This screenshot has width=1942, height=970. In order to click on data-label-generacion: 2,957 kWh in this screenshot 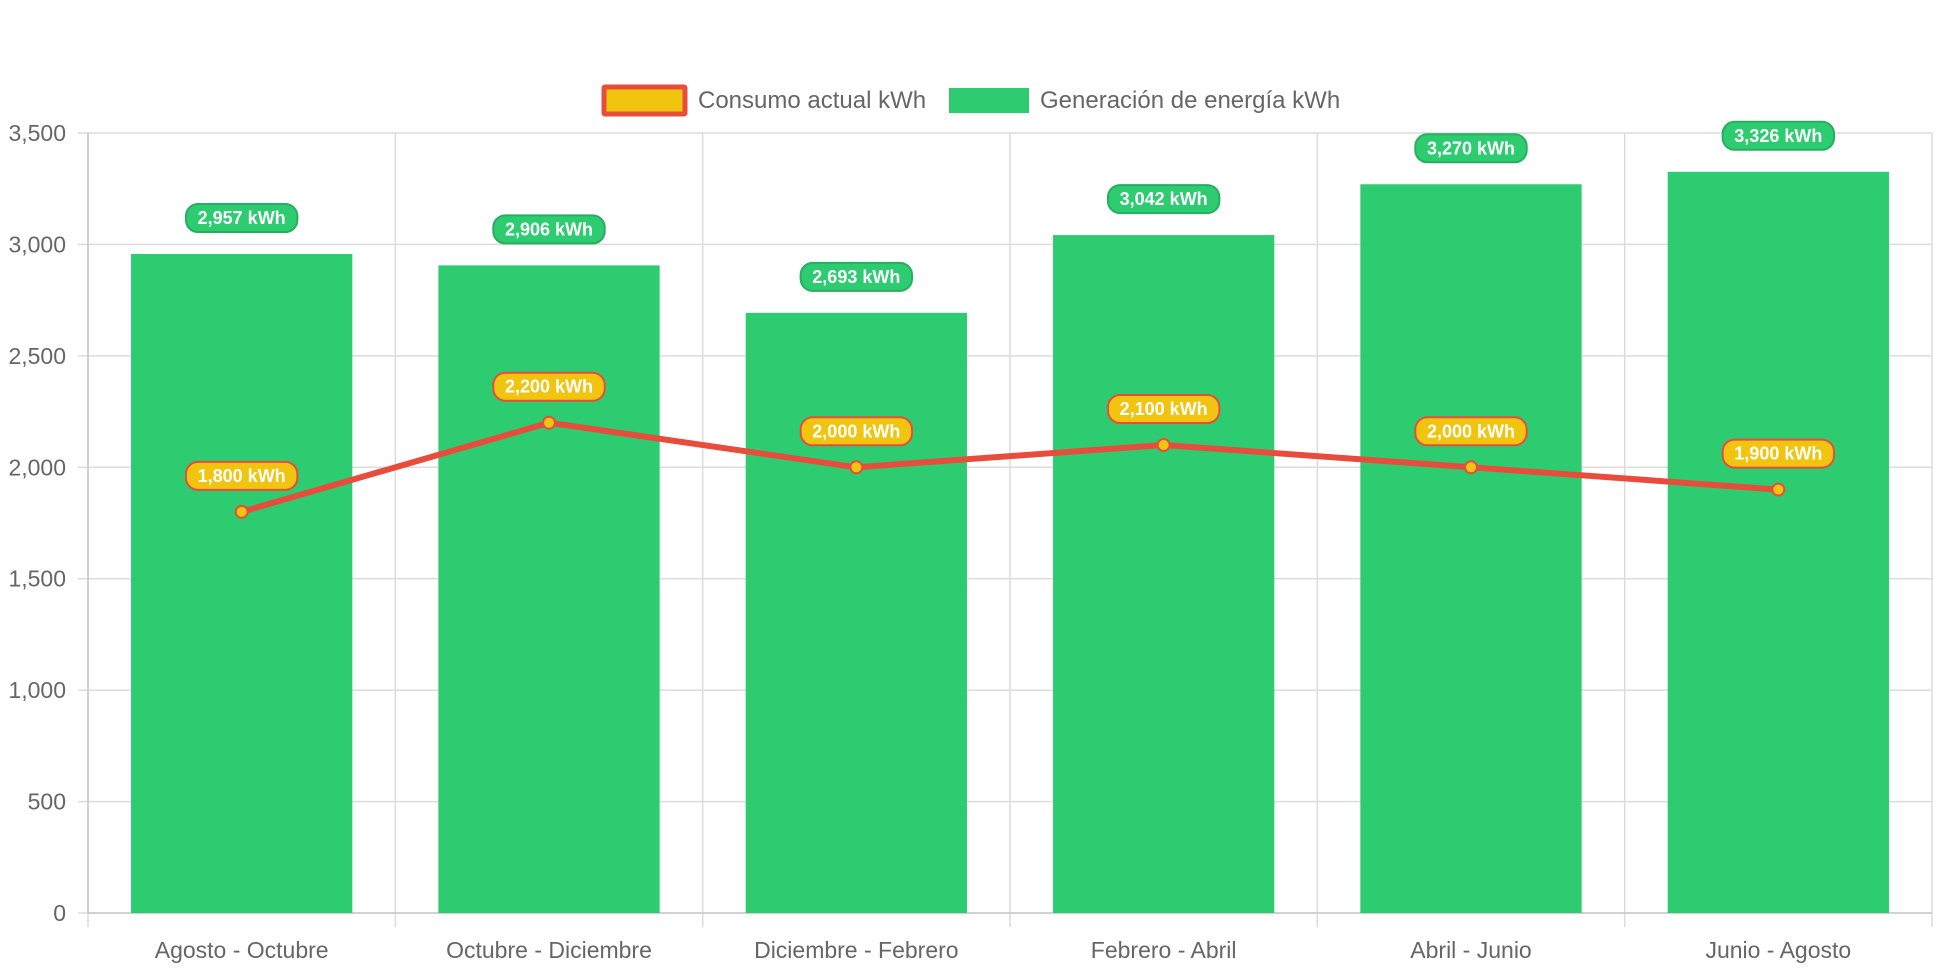, I will do `click(241, 218)`.